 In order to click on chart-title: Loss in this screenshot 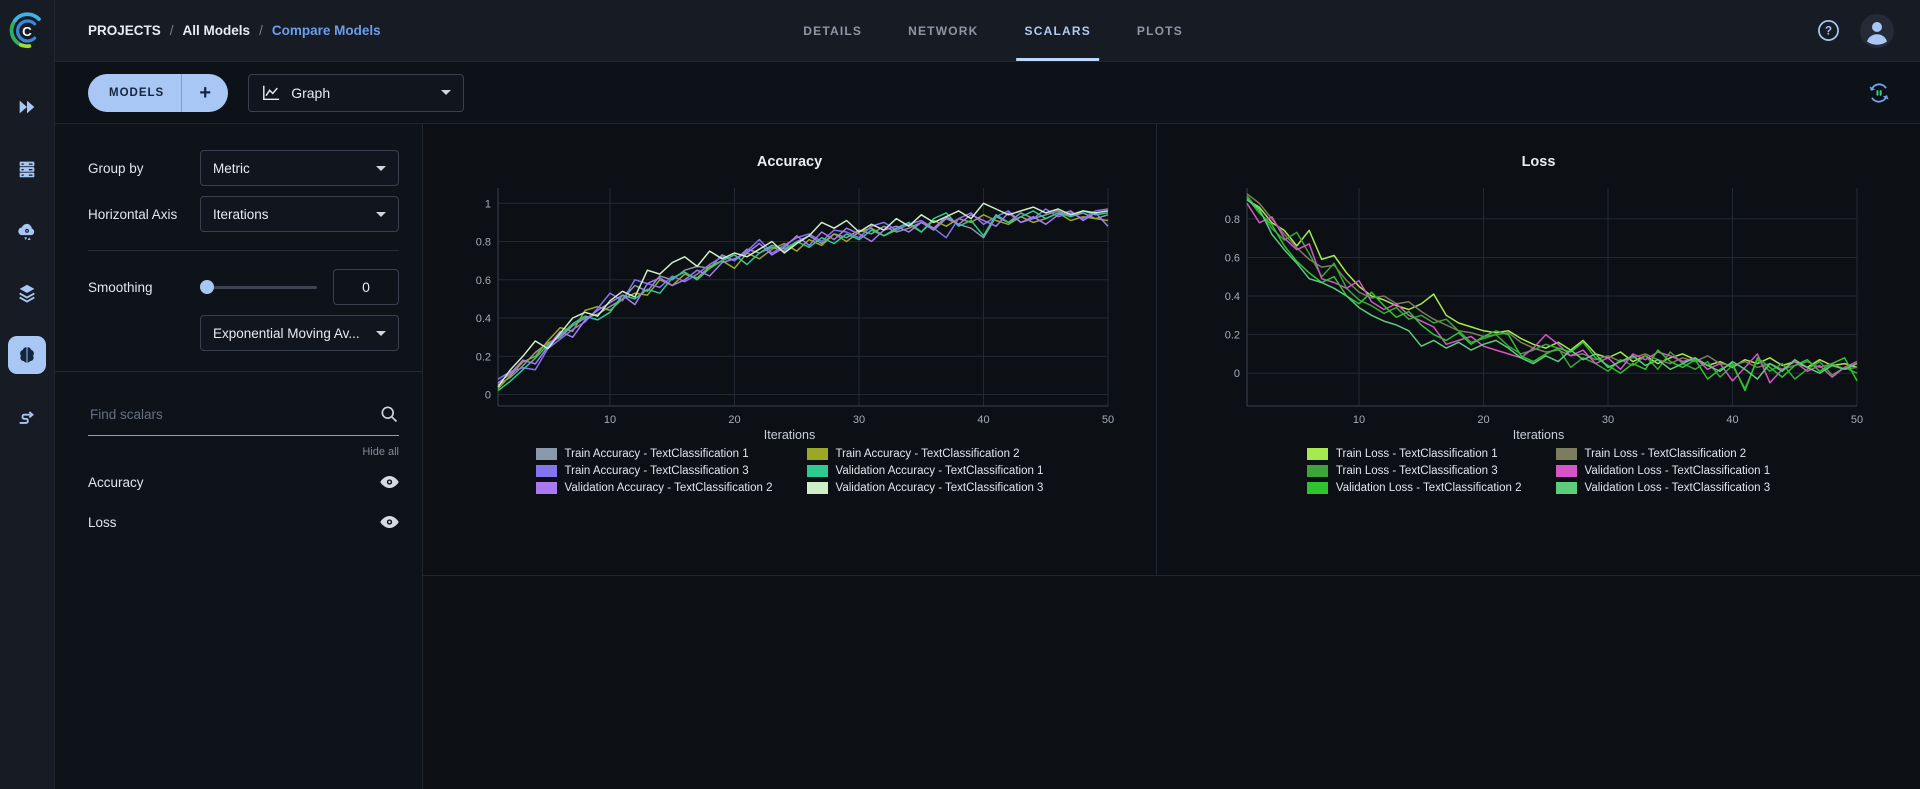, I will do `click(1538, 162)`.